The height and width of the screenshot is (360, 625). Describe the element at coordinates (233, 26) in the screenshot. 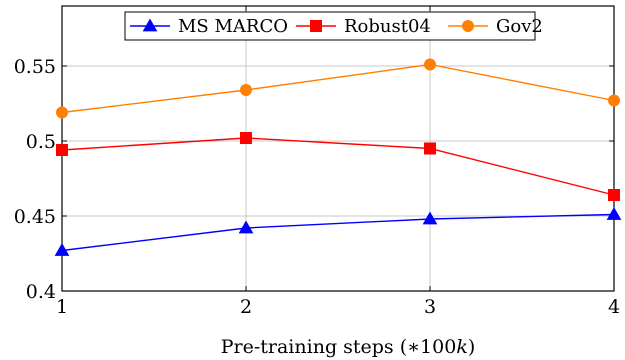

I see `legend-label: MS MARCO` at that location.